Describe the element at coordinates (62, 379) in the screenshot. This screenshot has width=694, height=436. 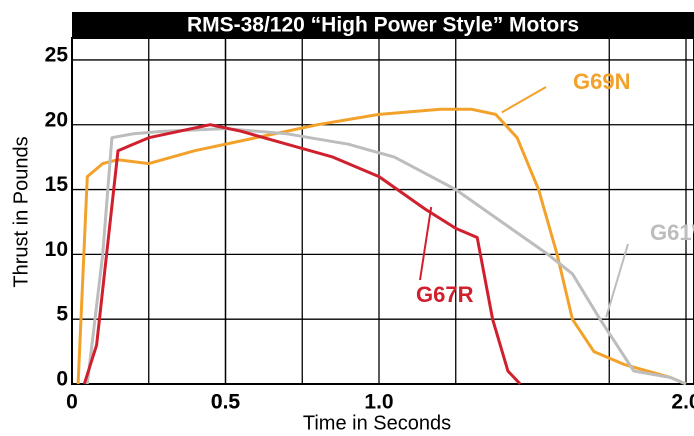
I see `y-tick-label: 0` at that location.